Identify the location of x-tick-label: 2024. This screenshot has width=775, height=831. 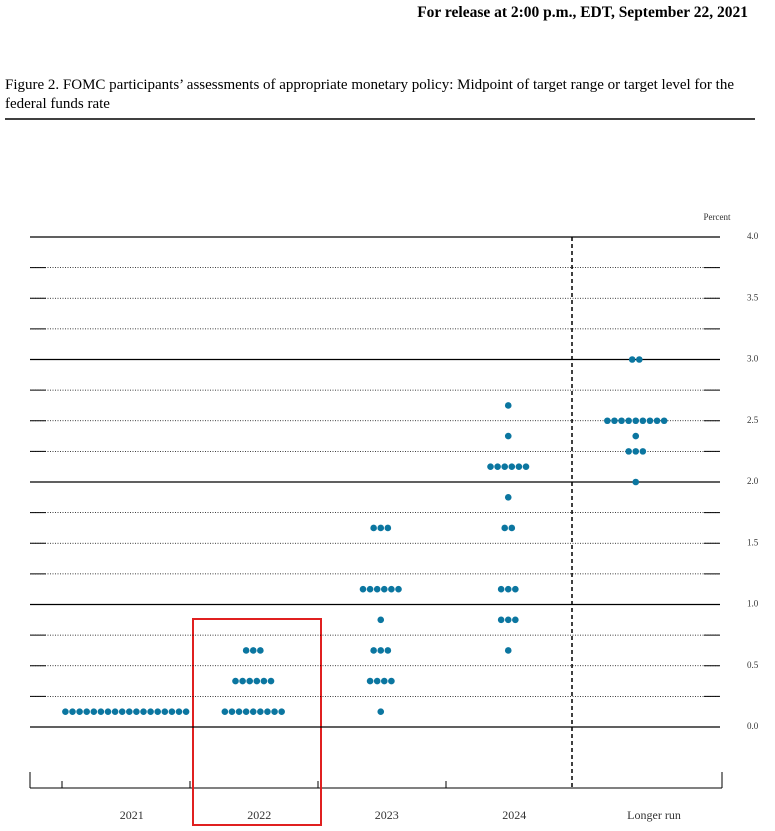
(514, 815).